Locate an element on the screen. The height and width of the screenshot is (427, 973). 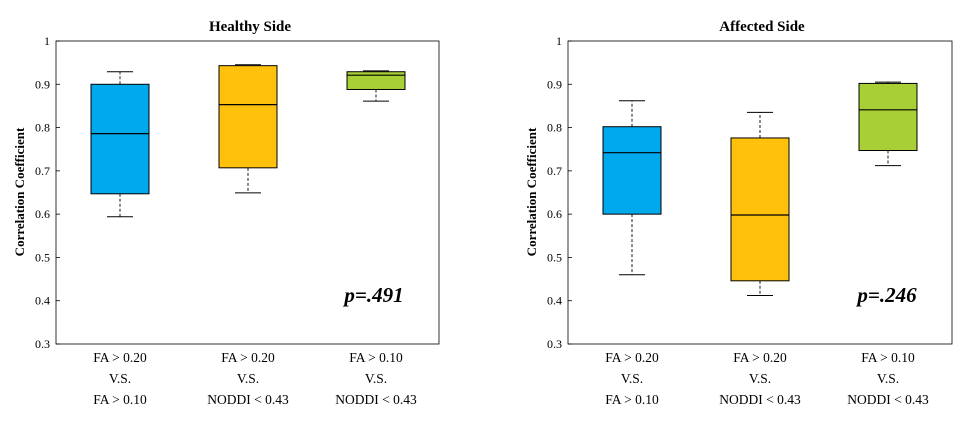
healthy-boxes is located at coordinates (248, 141).